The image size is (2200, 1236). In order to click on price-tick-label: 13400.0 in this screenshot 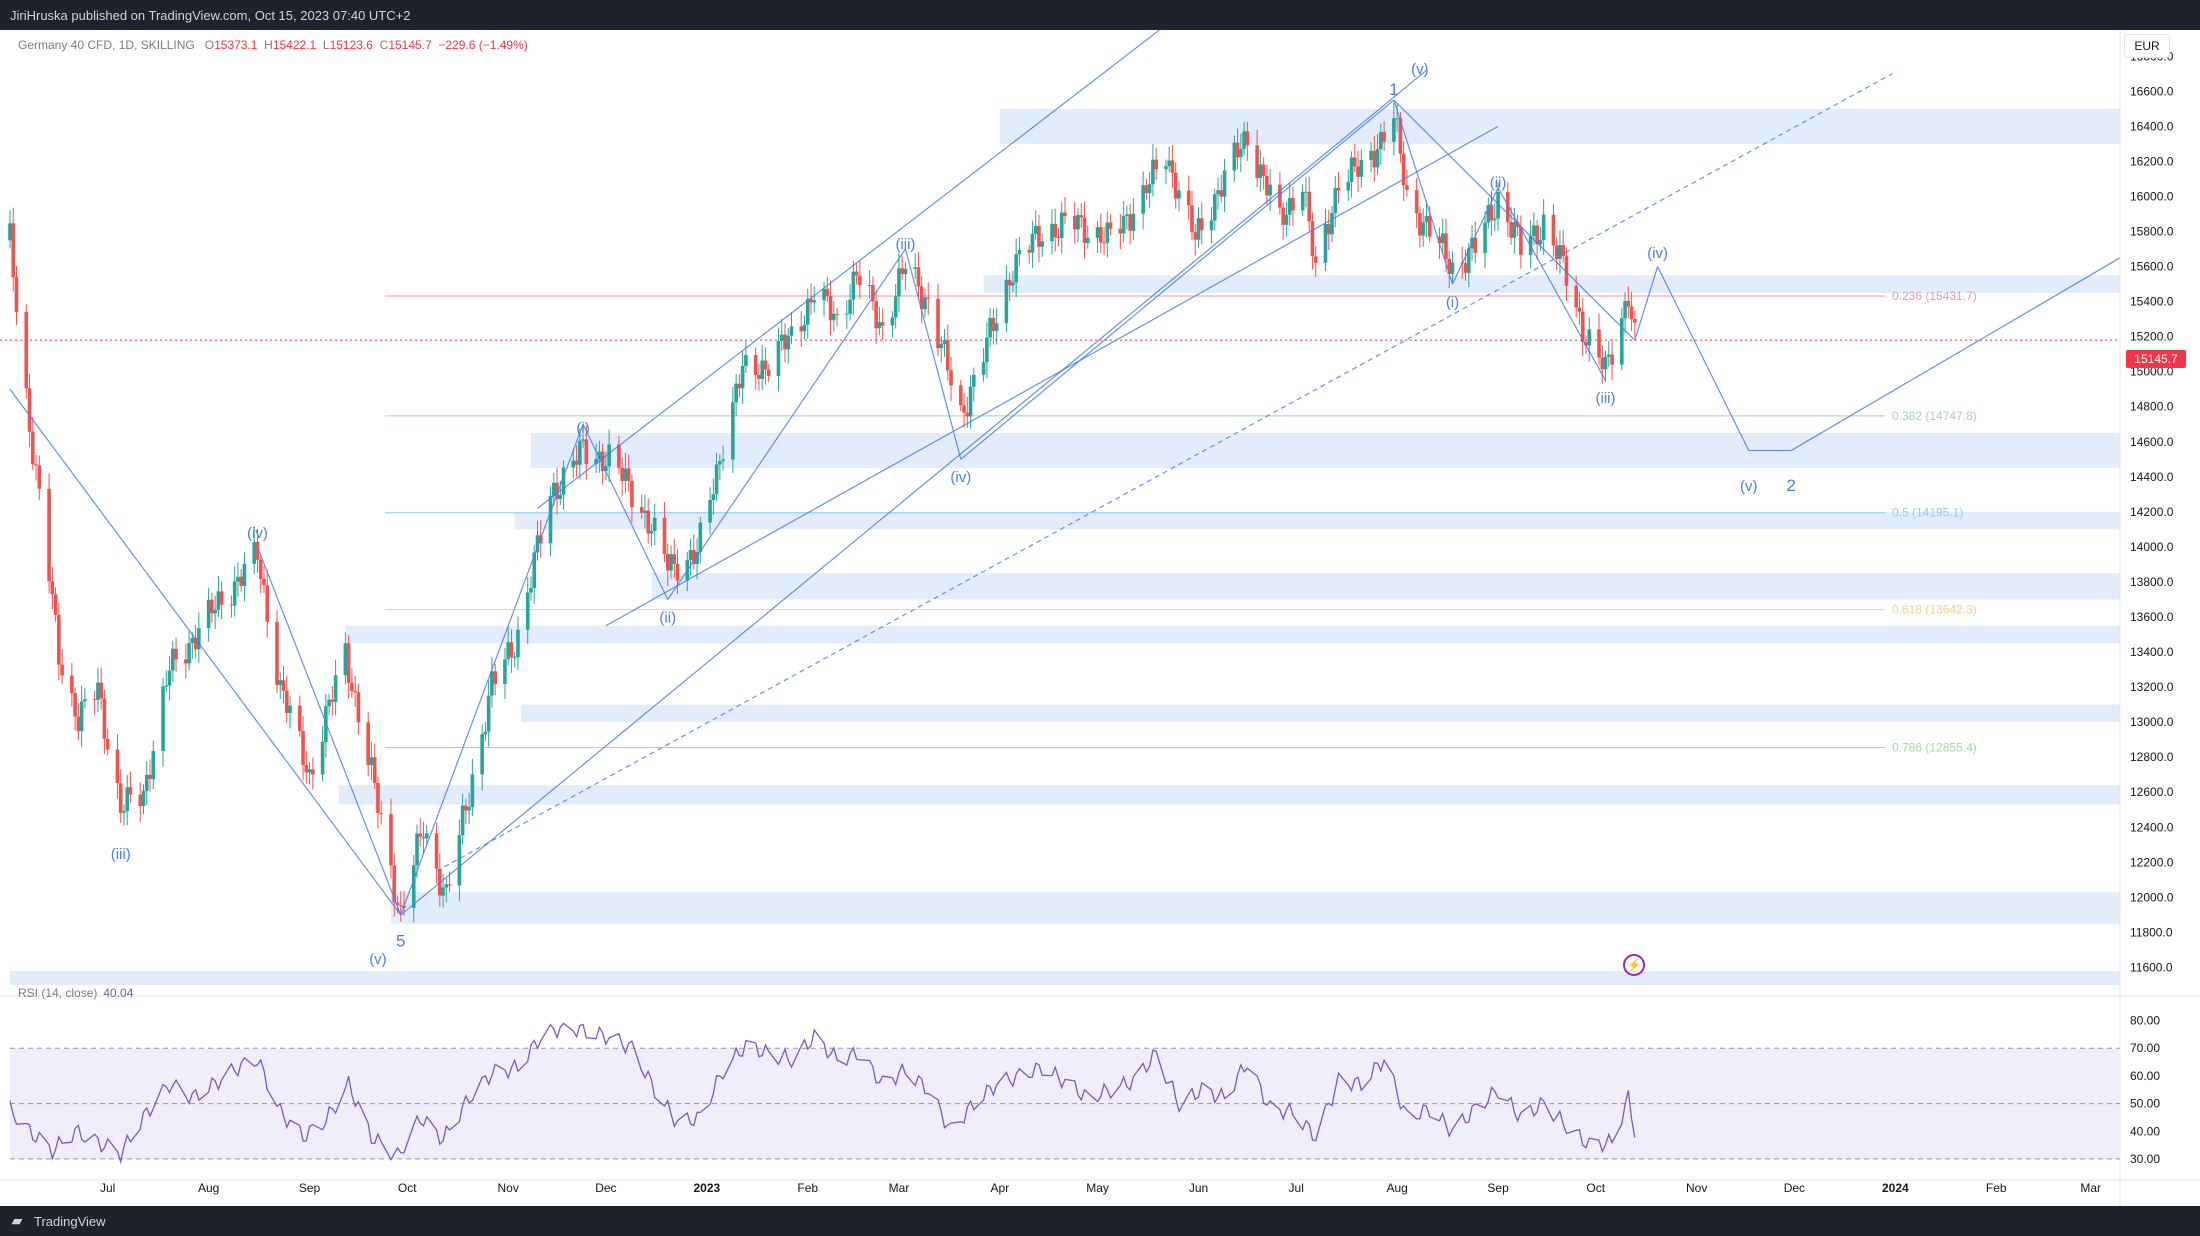, I will do `click(2152, 652)`.